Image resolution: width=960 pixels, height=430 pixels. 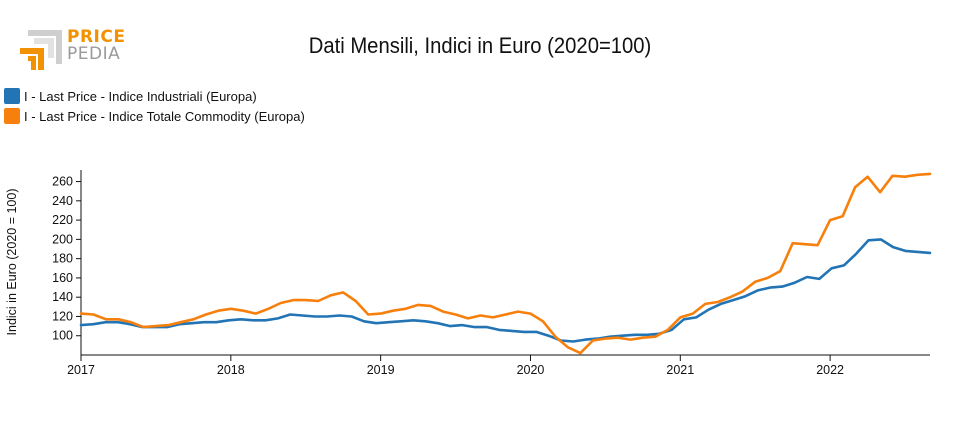 What do you see at coordinates (531, 370) in the screenshot?
I see `x-tick-label: 2020` at bounding box center [531, 370].